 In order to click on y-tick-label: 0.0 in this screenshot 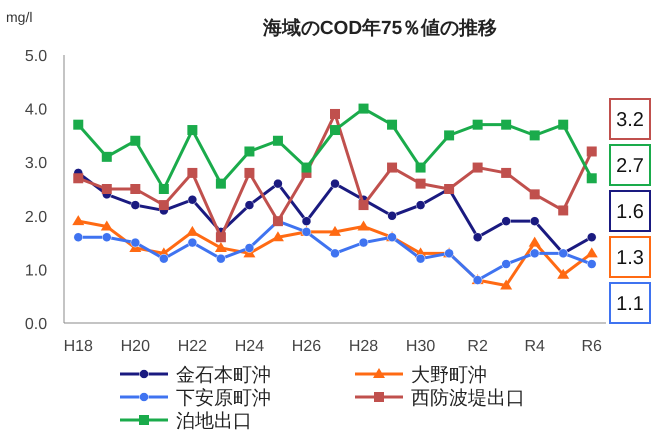, I will do `click(36, 324)`.